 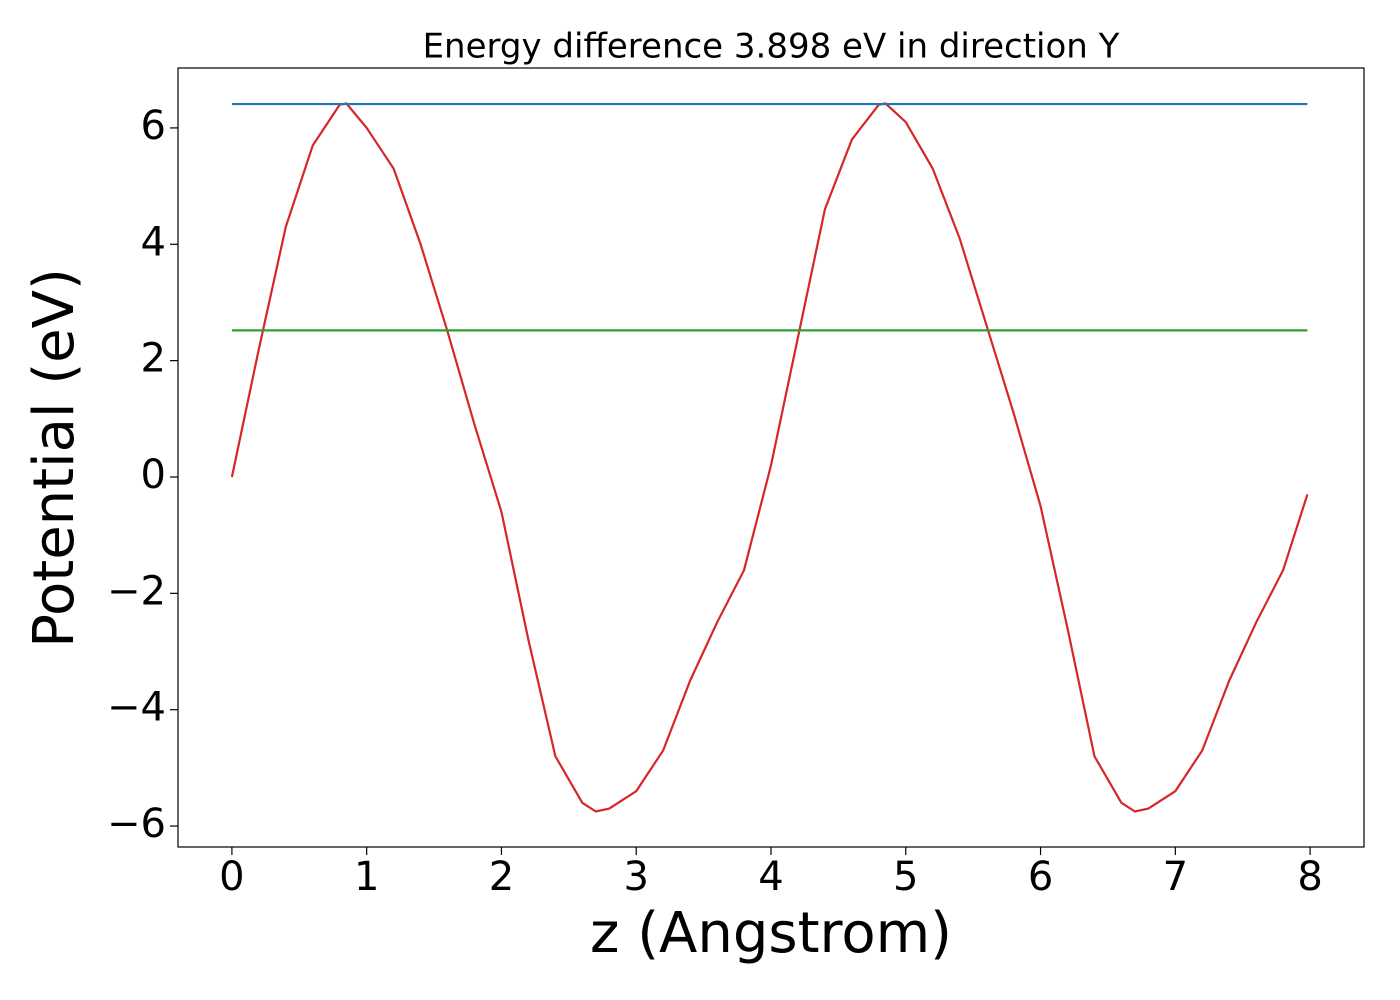 What do you see at coordinates (136, 591) in the screenshot?
I see `y-tick-label: −2` at bounding box center [136, 591].